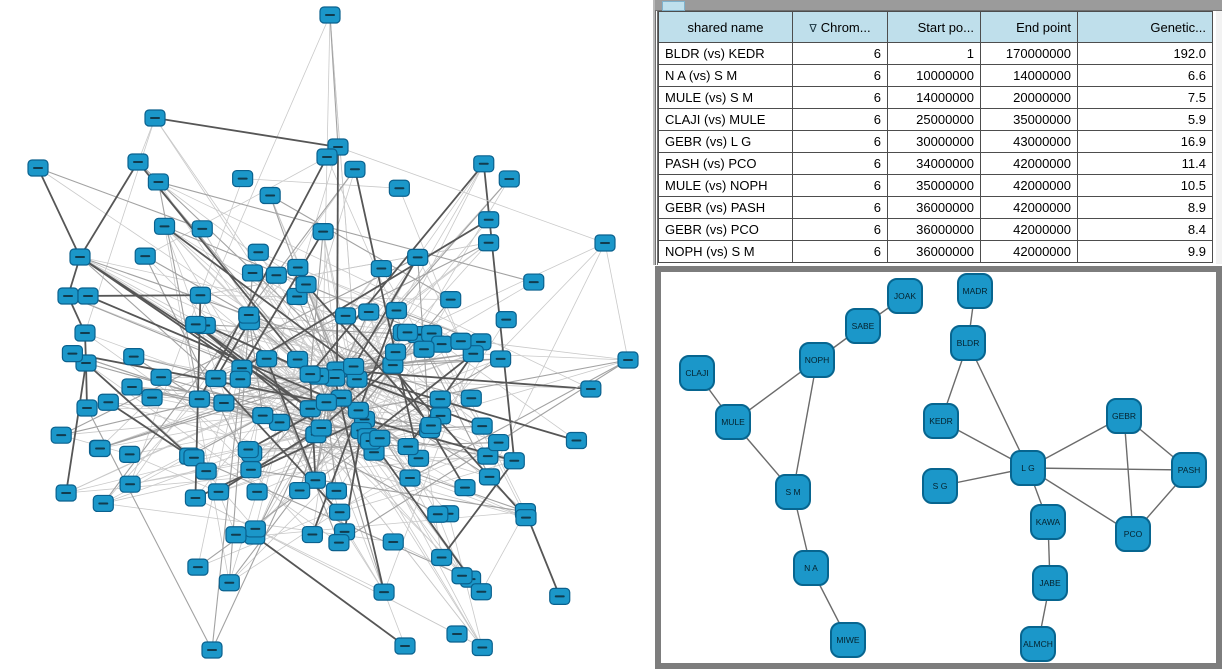 This screenshot has height=669, width=1222. I want to click on table-cell: BLDR (vs) KEDR, so click(725, 53).